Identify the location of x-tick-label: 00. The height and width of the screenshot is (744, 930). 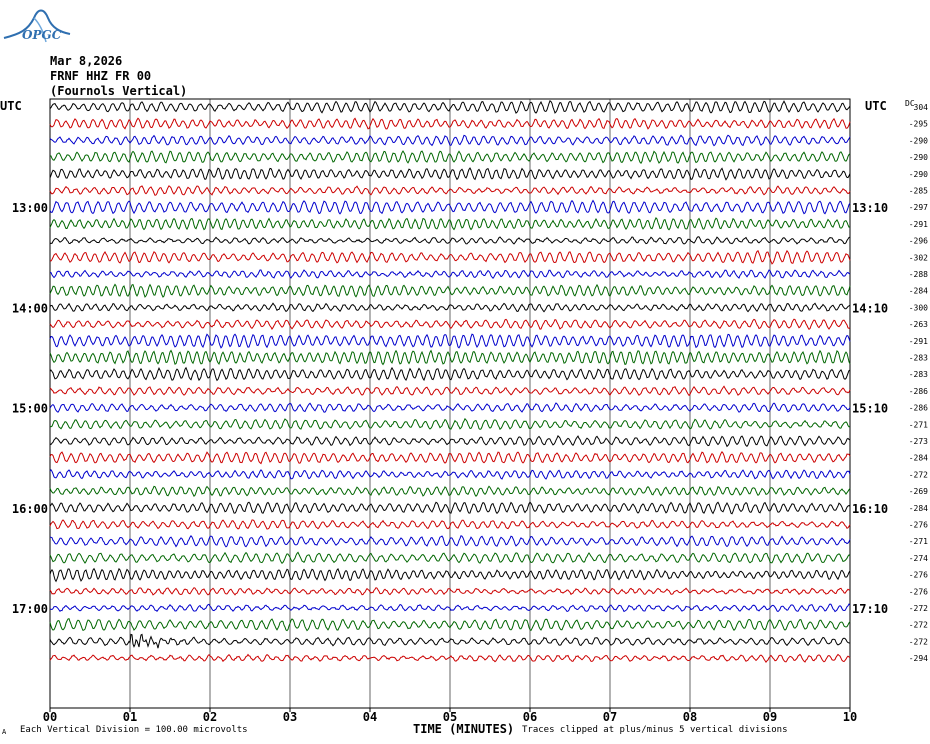
(50, 717).